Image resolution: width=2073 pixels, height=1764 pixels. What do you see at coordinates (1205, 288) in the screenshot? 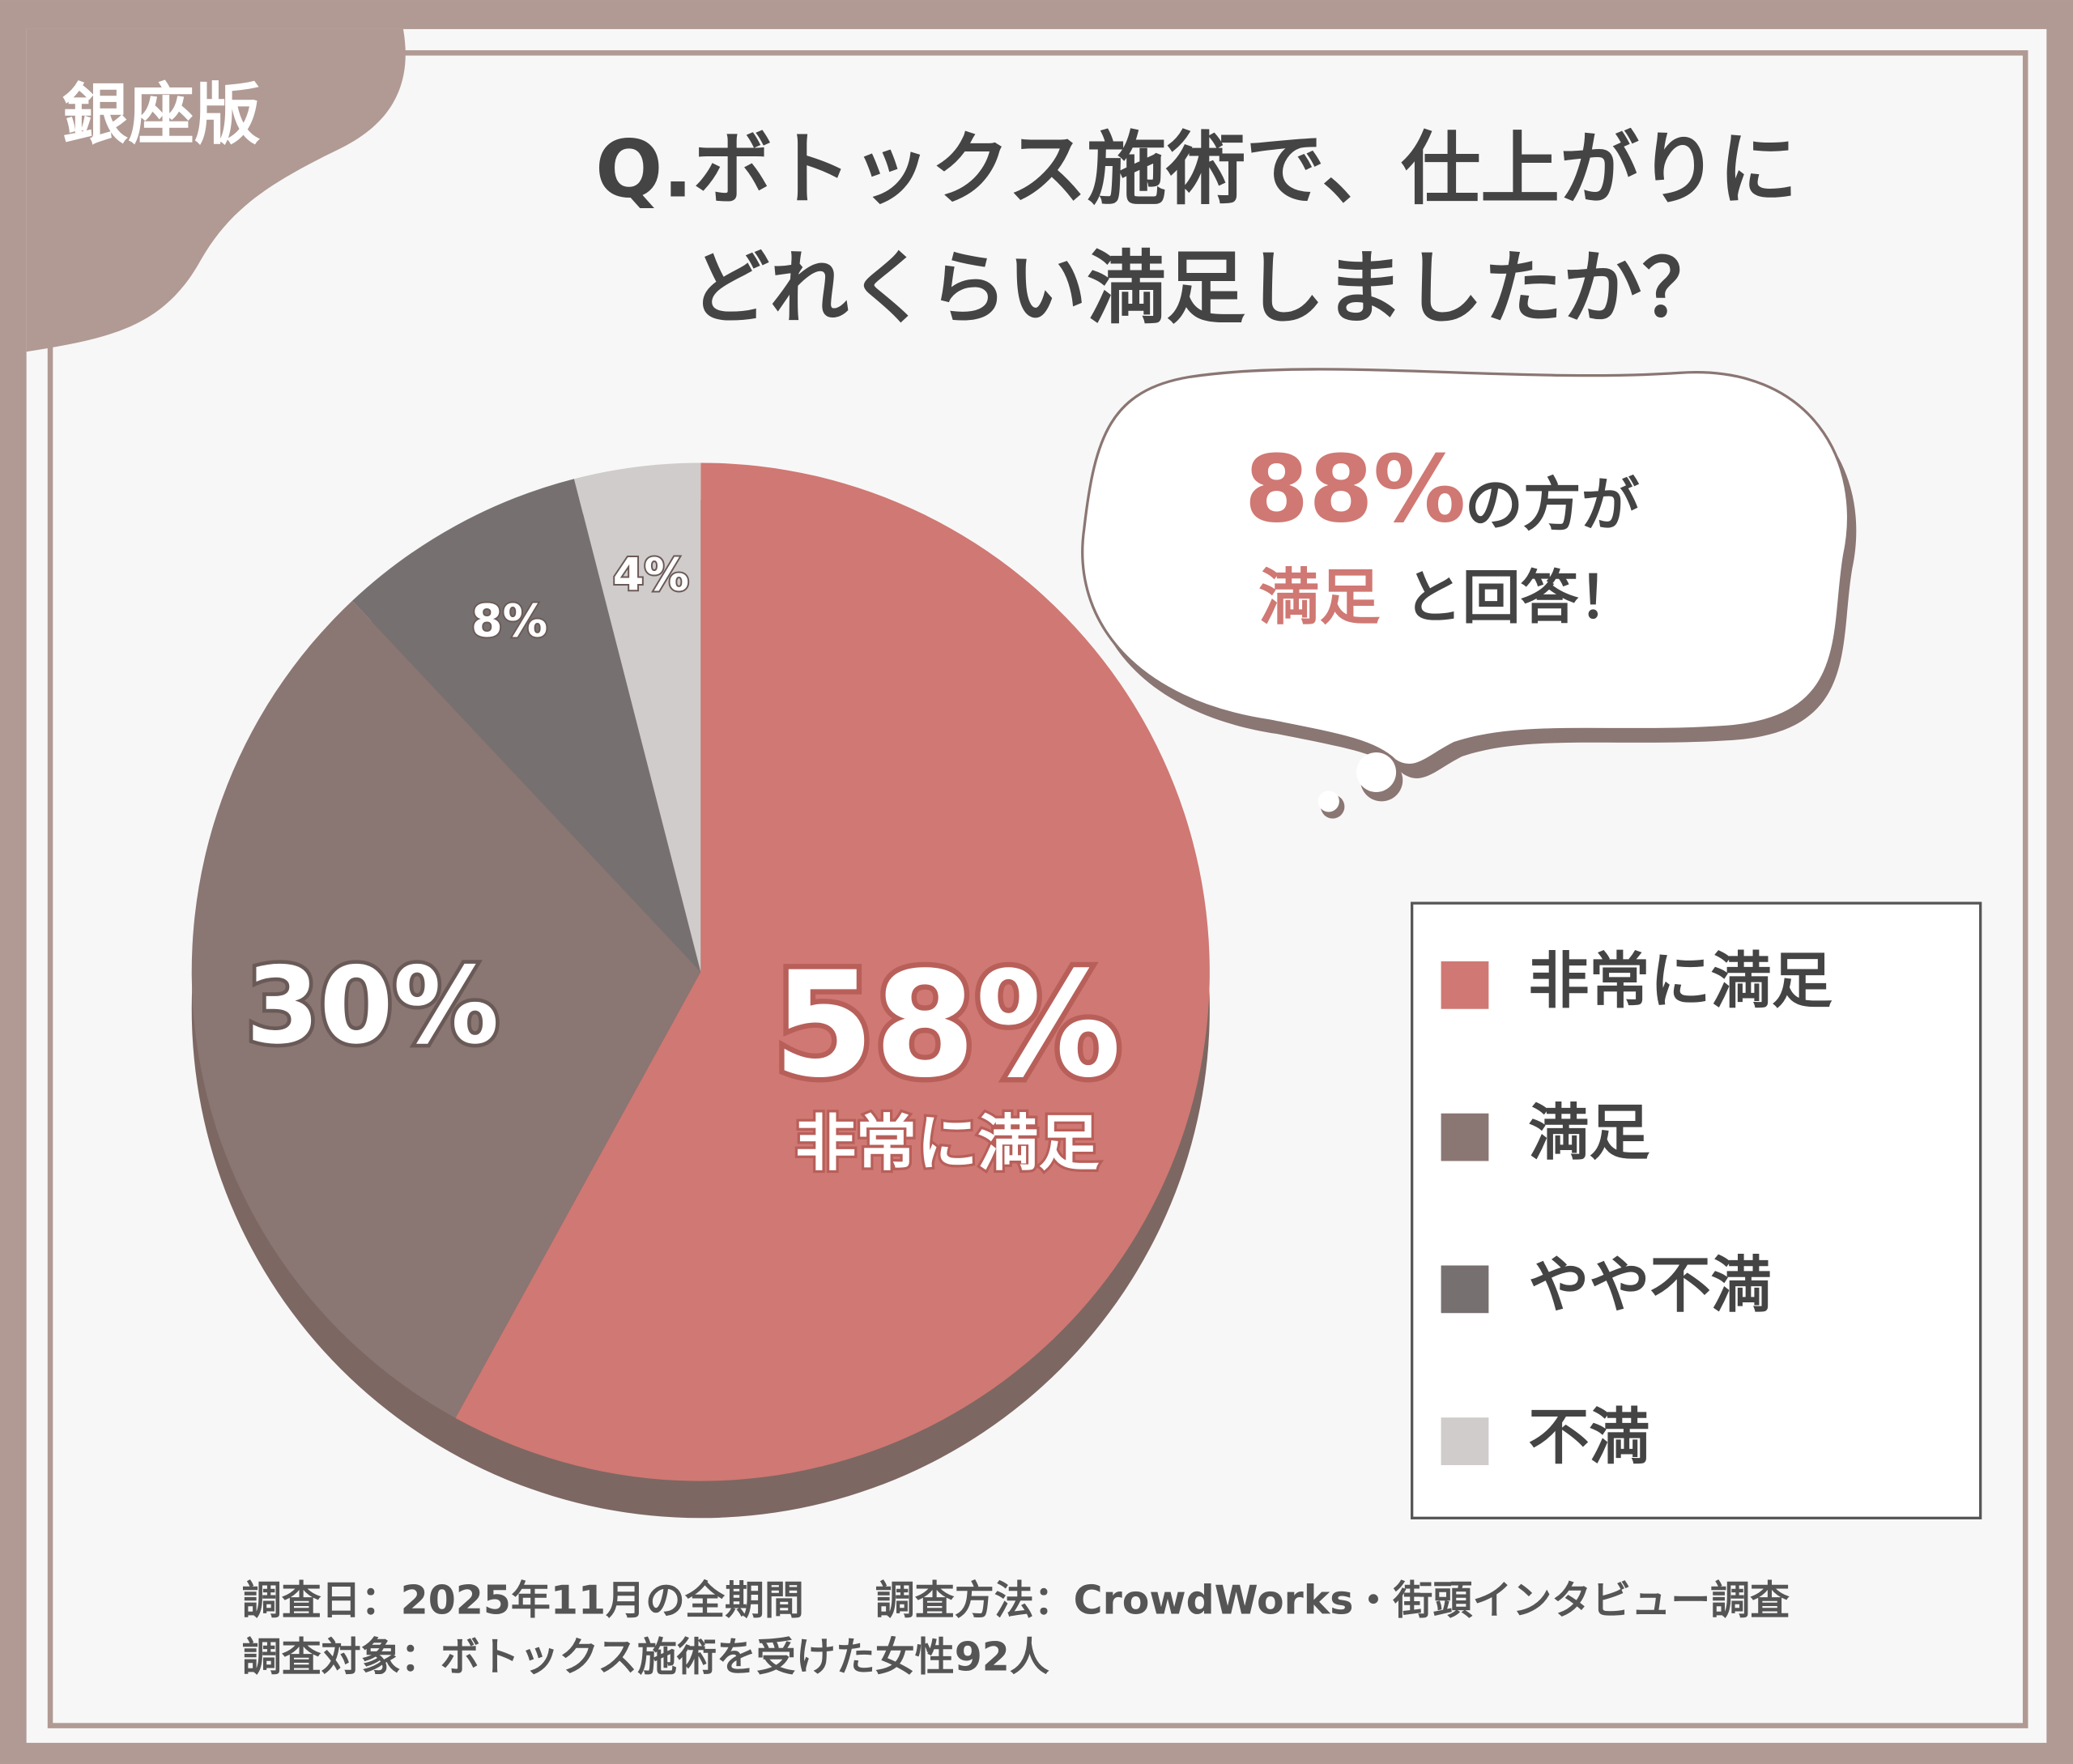
I see `title-line: どれくらい満足しましたか？` at bounding box center [1205, 288].